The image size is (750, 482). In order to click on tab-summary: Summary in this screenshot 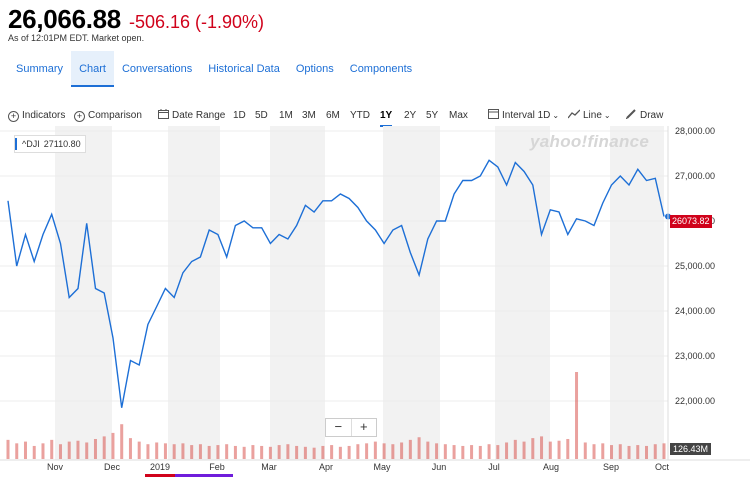, I will do `click(40, 69)`.